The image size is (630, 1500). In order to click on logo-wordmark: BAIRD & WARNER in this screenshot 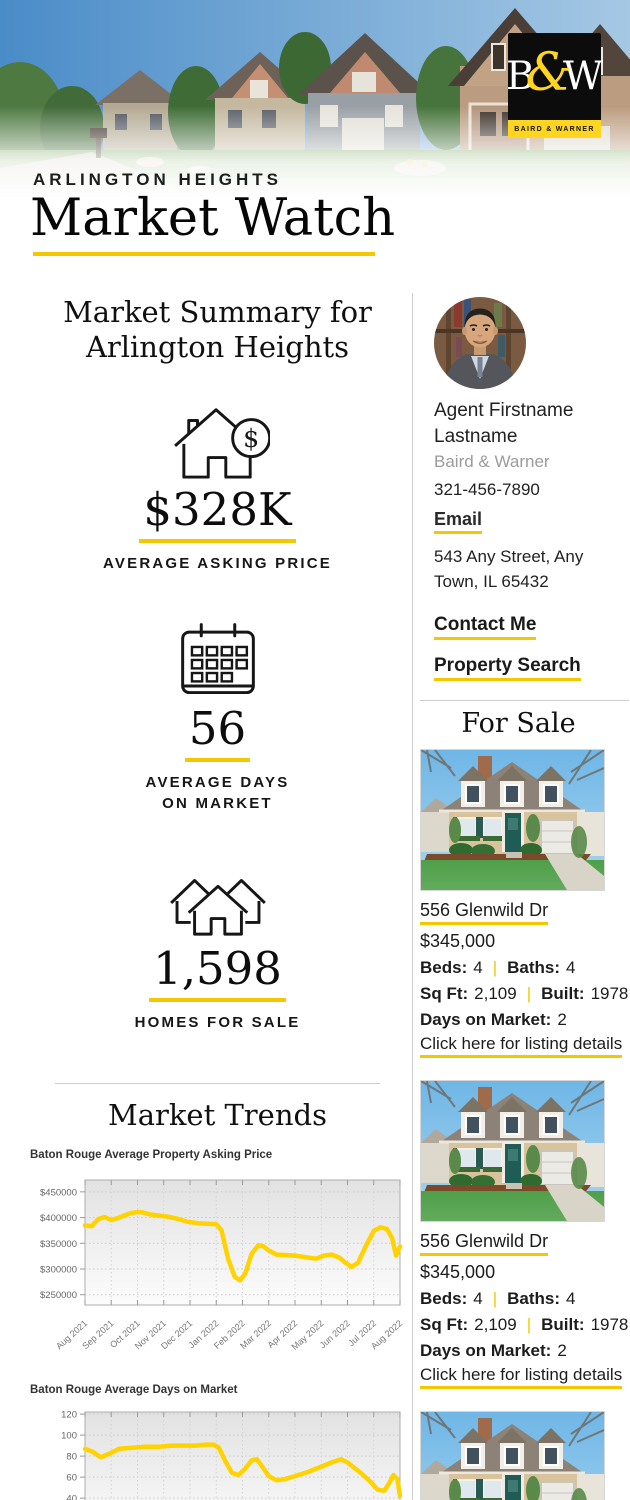, I will do `click(554, 129)`.